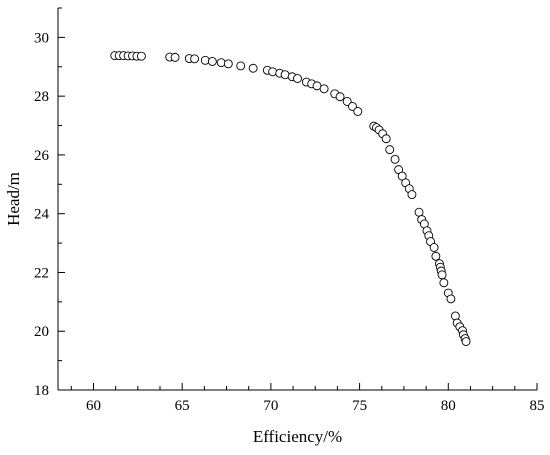 This screenshot has height=455, width=550. What do you see at coordinates (448, 406) in the screenshot?
I see `x-tick-label: 80` at bounding box center [448, 406].